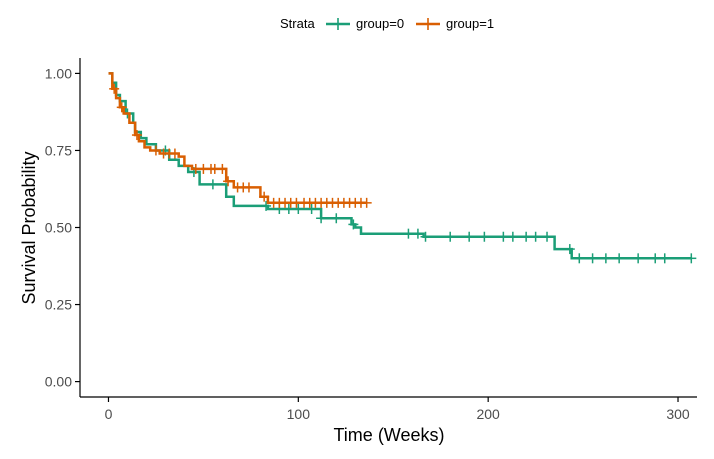 The height and width of the screenshot is (459, 714). I want to click on x-tick-label: 100, so click(299, 414).